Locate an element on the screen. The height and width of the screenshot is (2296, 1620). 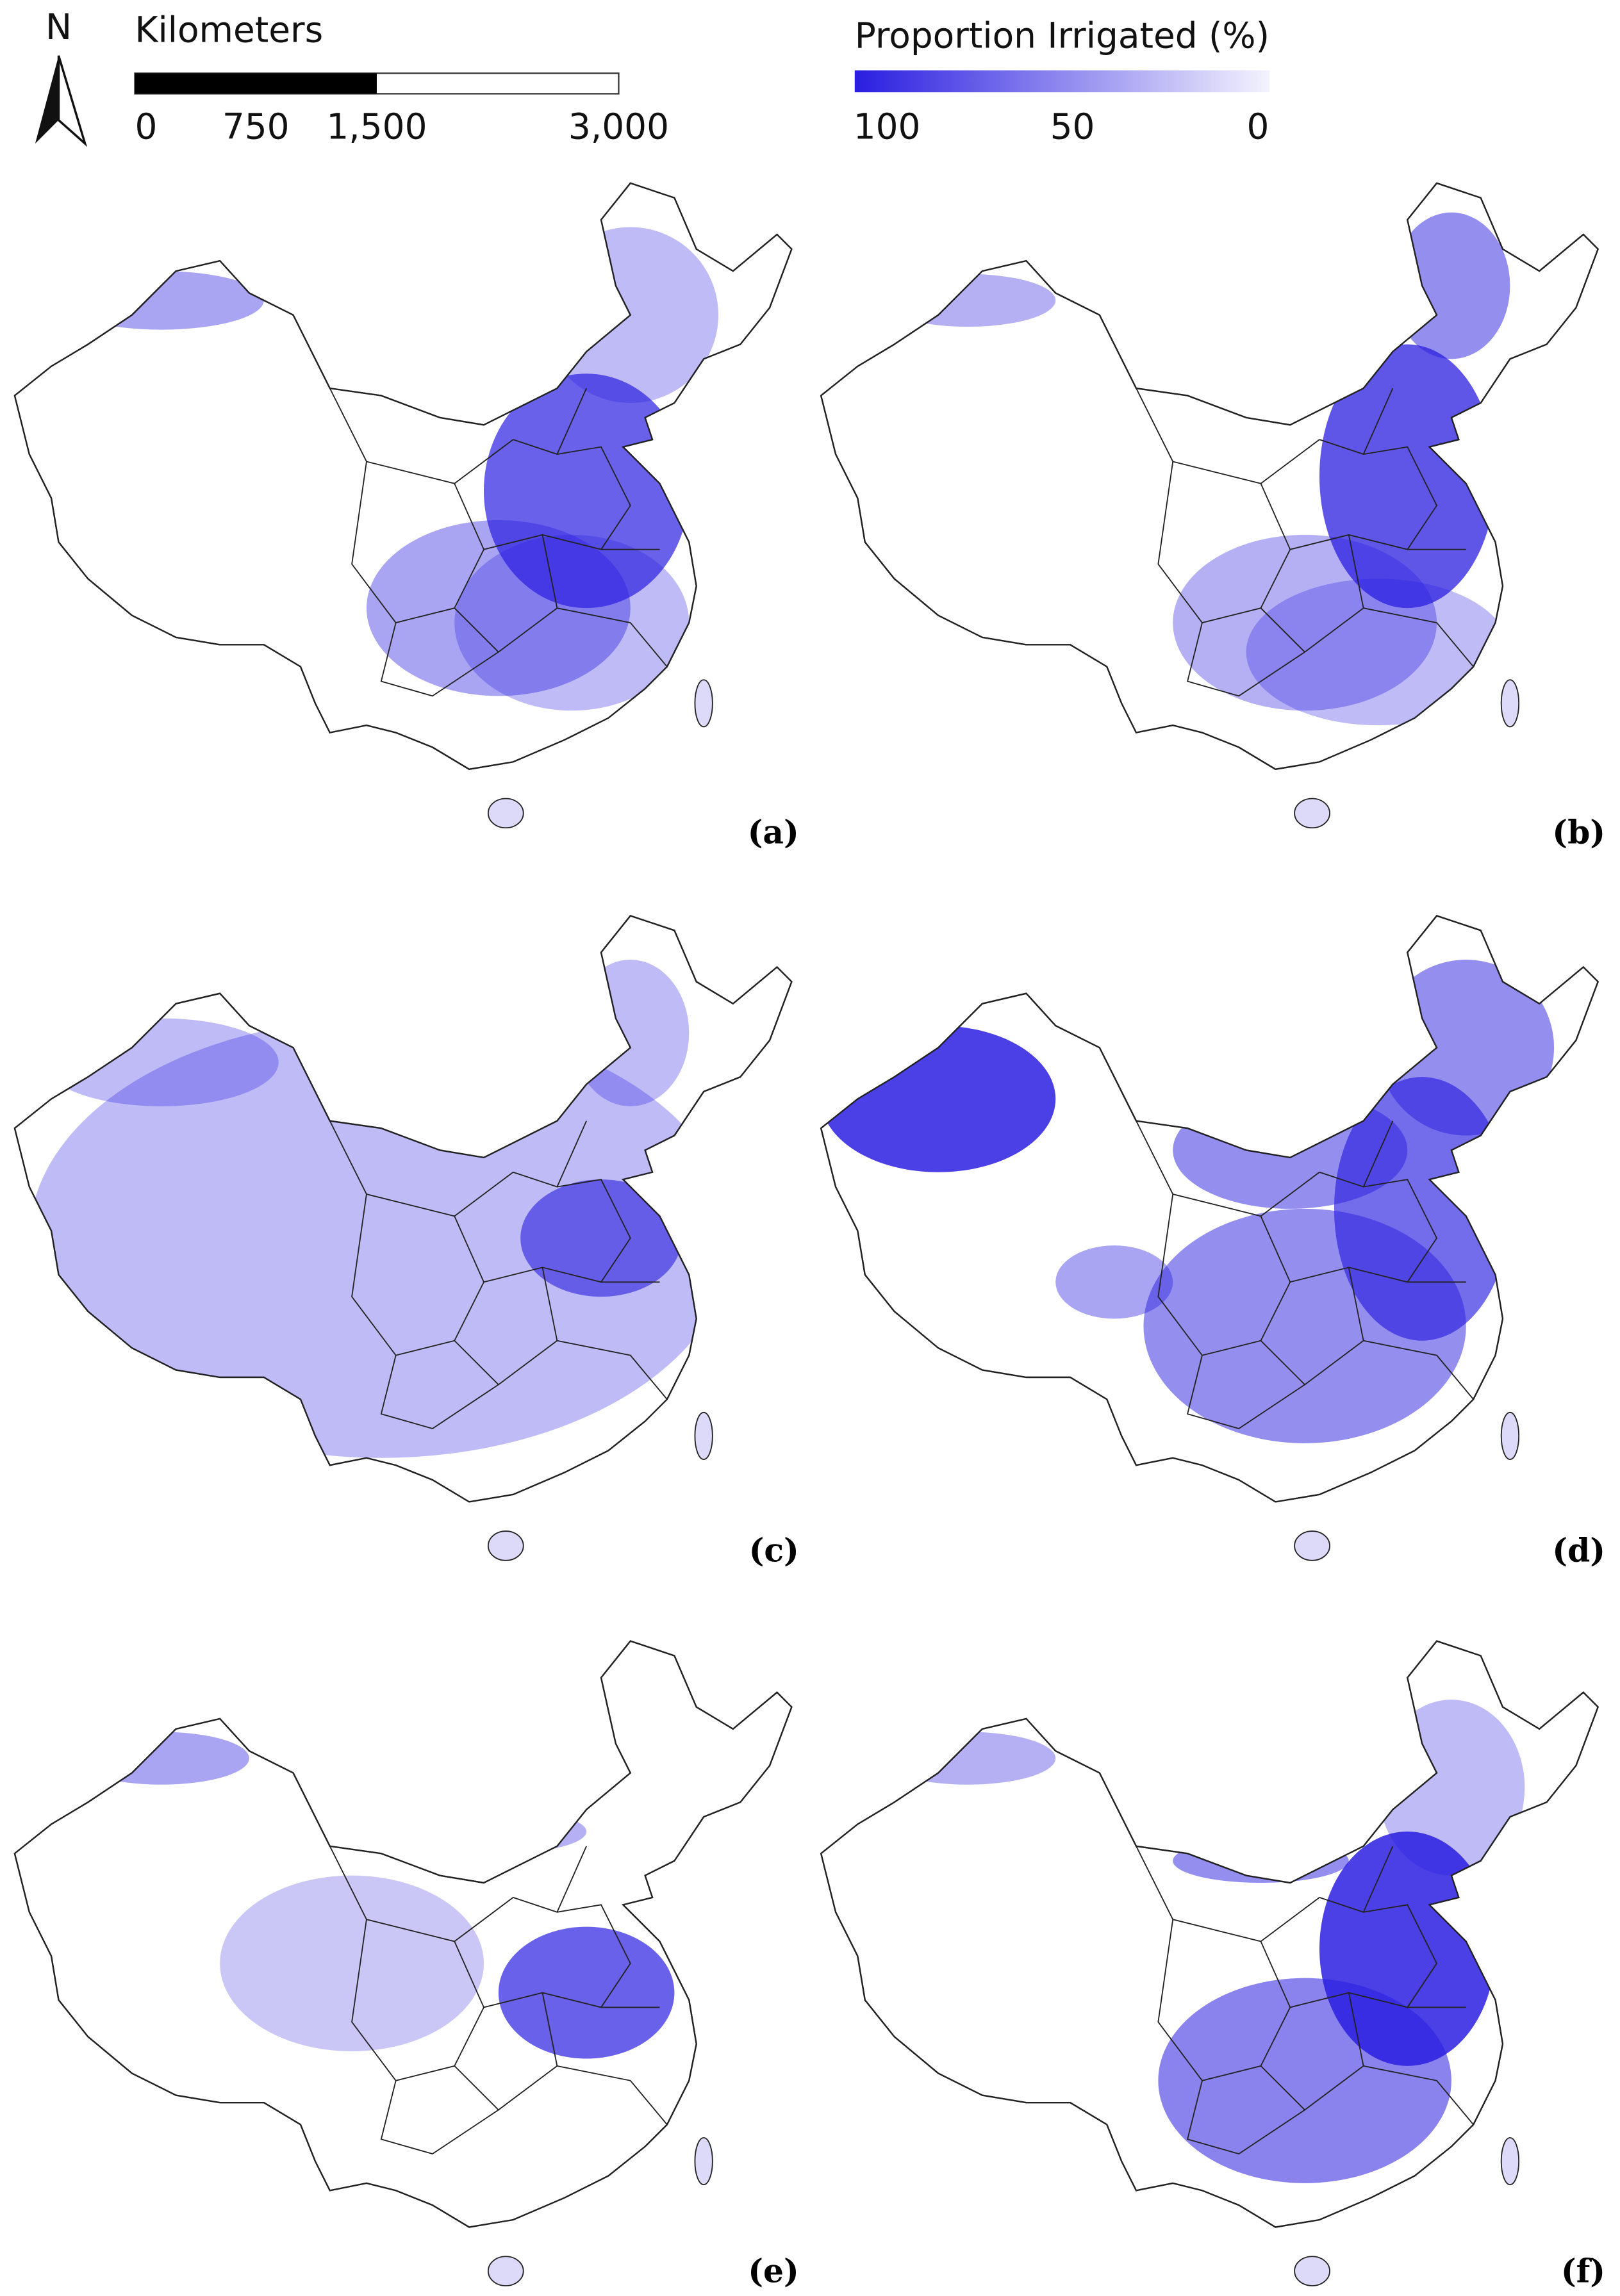
colorbar-tick-label: 100 is located at coordinates (887, 126).